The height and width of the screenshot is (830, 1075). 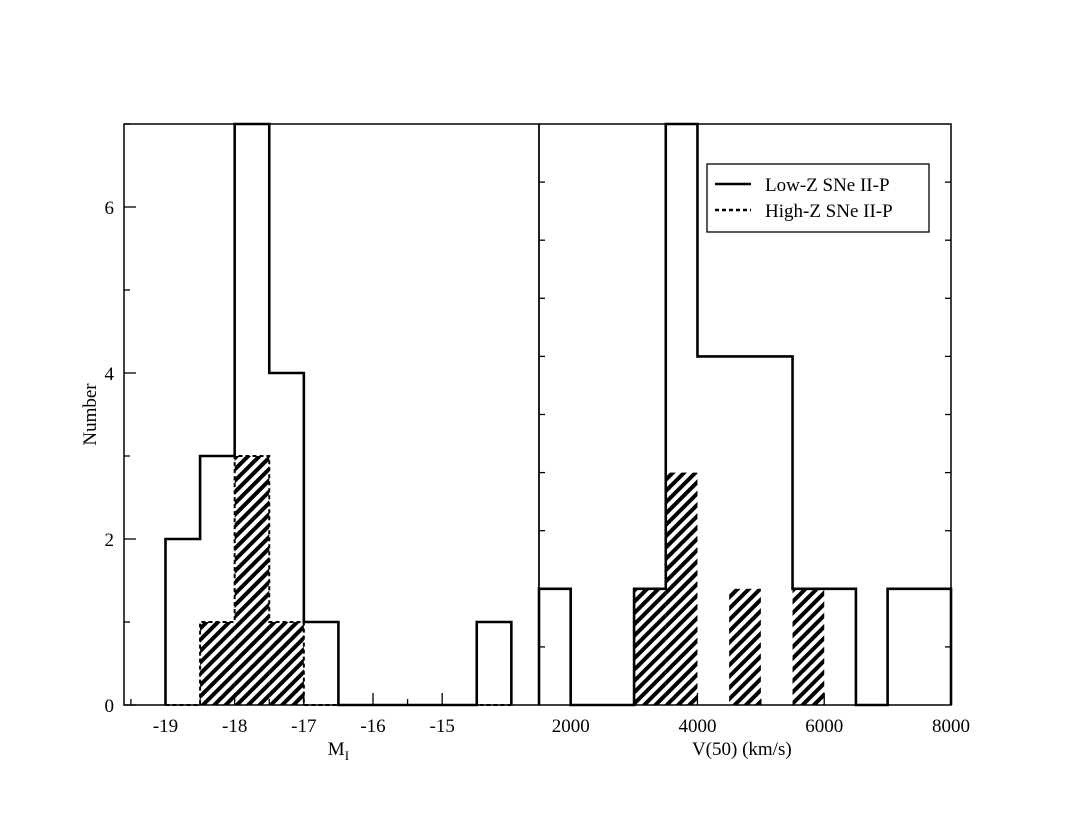 I want to click on high-z-bars-left, so click(x=252, y=580).